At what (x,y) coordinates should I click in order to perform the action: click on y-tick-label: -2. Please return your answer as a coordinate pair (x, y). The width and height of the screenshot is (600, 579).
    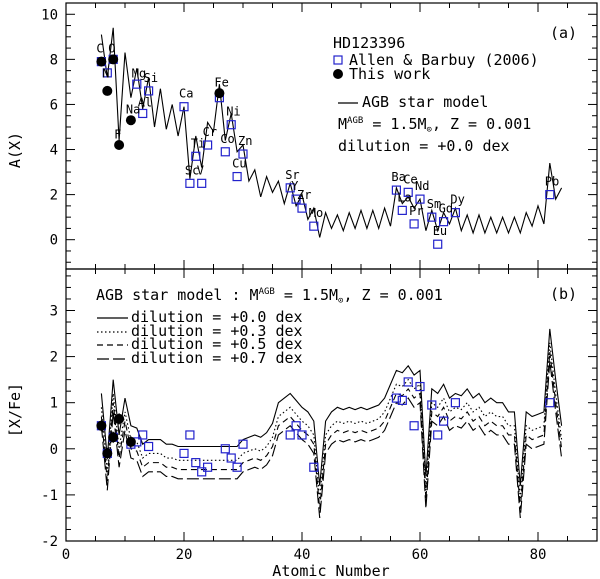
    Looking at the image, I should click on (49, 542).